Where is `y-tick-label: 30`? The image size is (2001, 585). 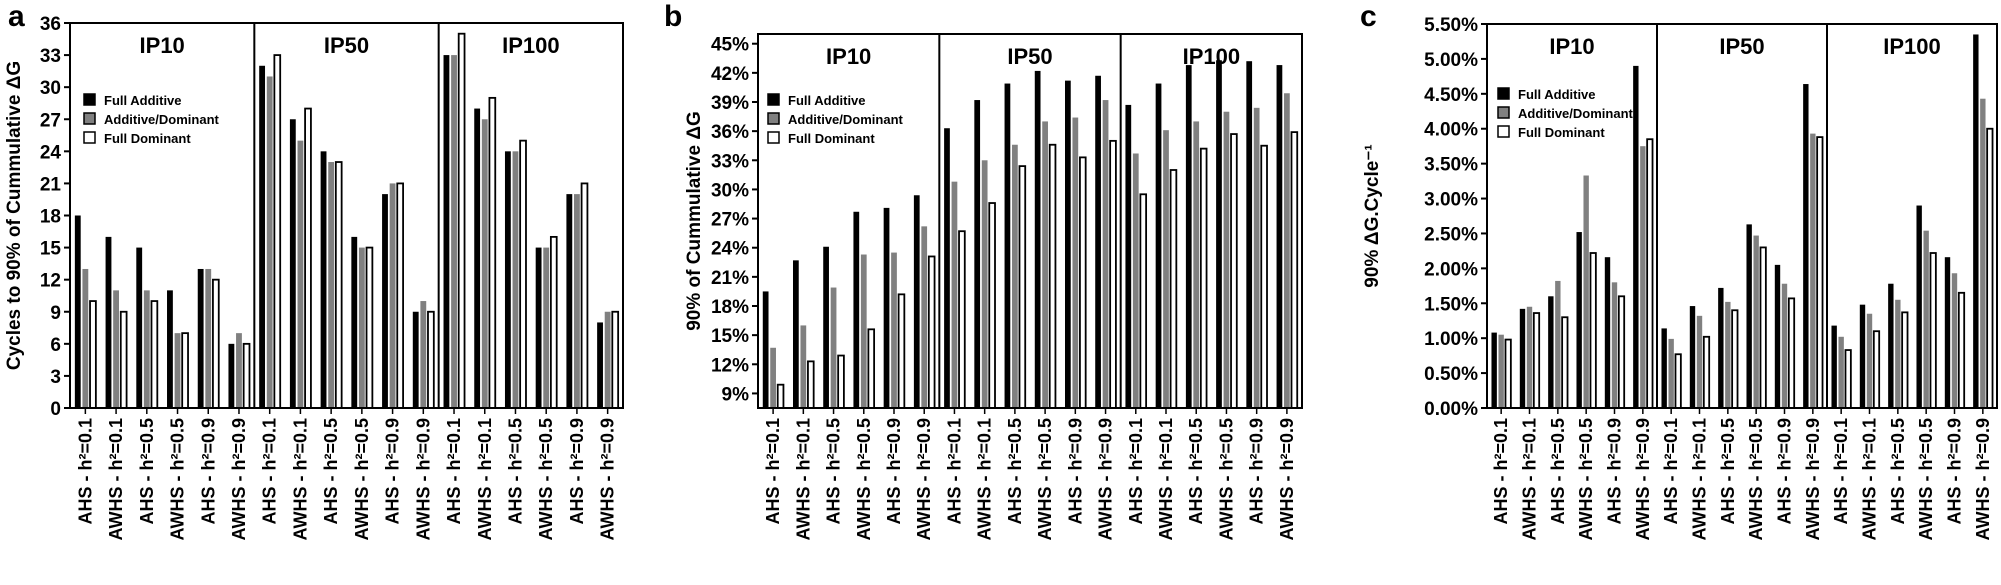
y-tick-label: 30 is located at coordinates (50, 88).